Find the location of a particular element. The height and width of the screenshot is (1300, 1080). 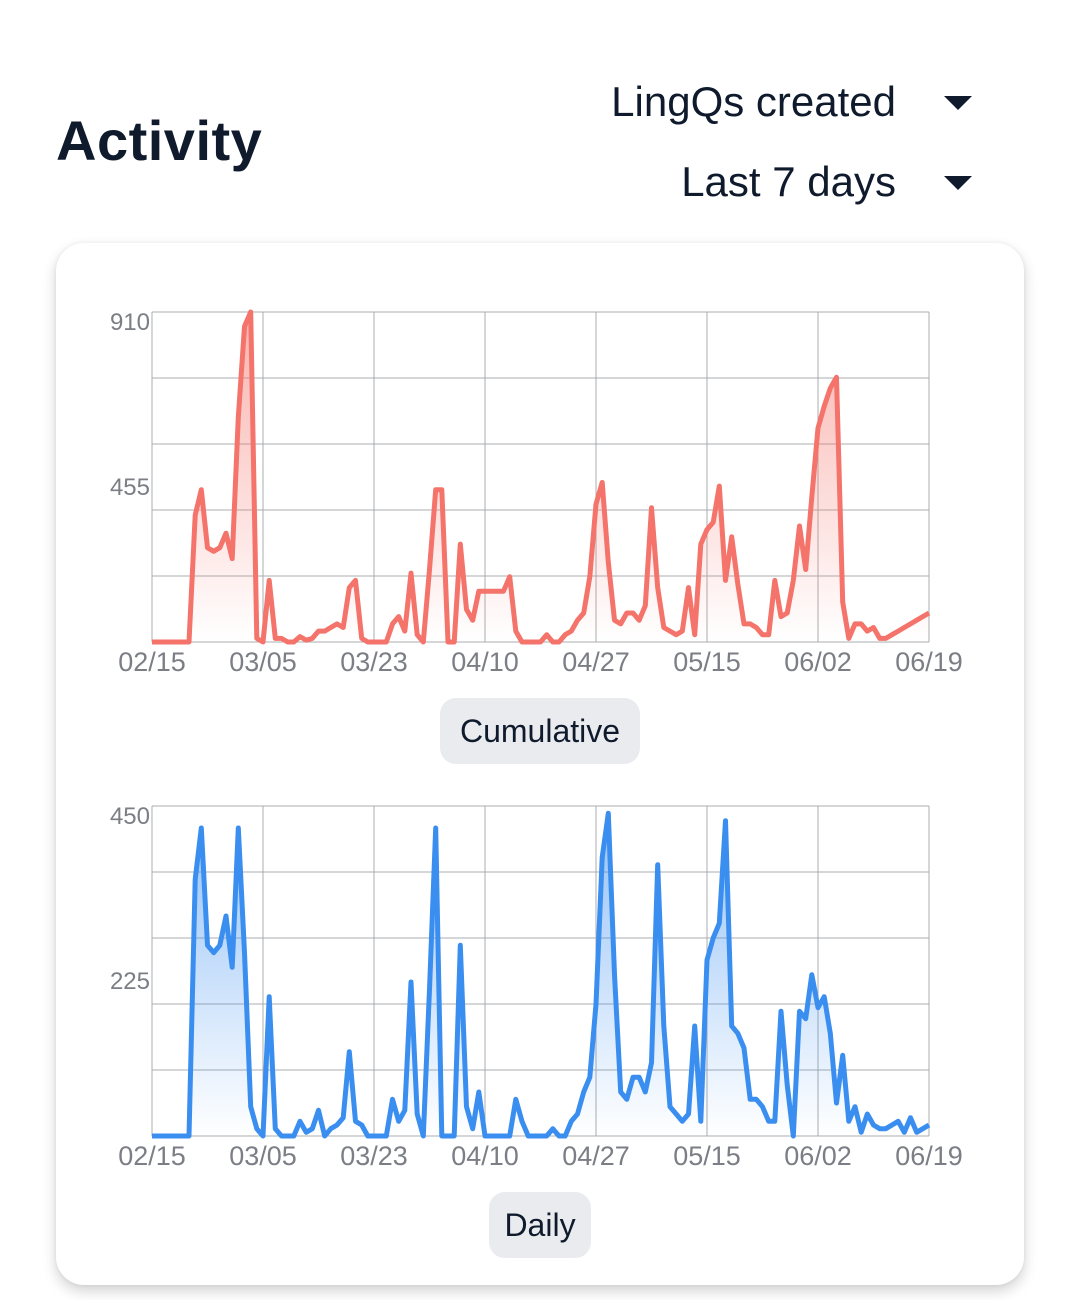

cumulative-button: Cumulative is located at coordinates (540, 731).